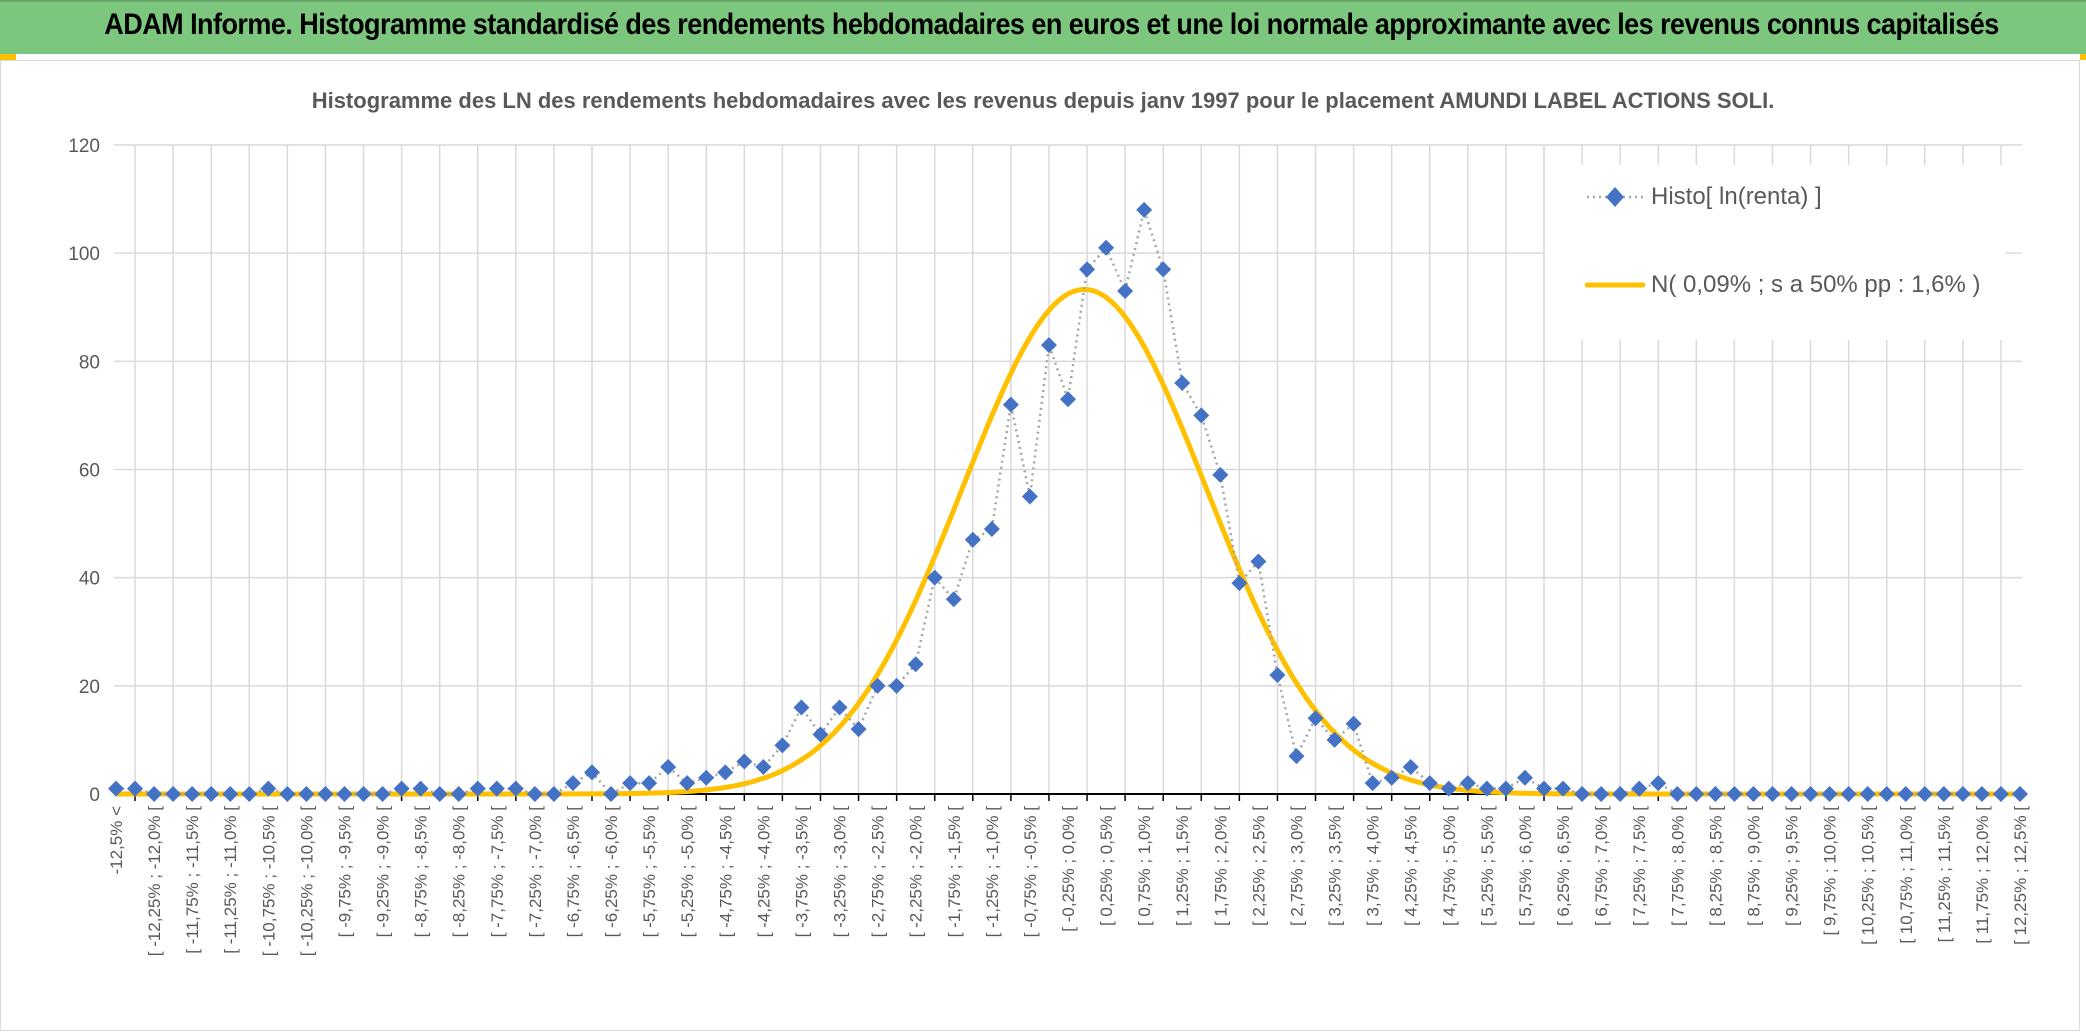 This screenshot has height=1033, width=2086. Describe the element at coordinates (1106, 866) in the screenshot. I see `x-tick-label: [ 0,25% ; 0,5% [` at that location.